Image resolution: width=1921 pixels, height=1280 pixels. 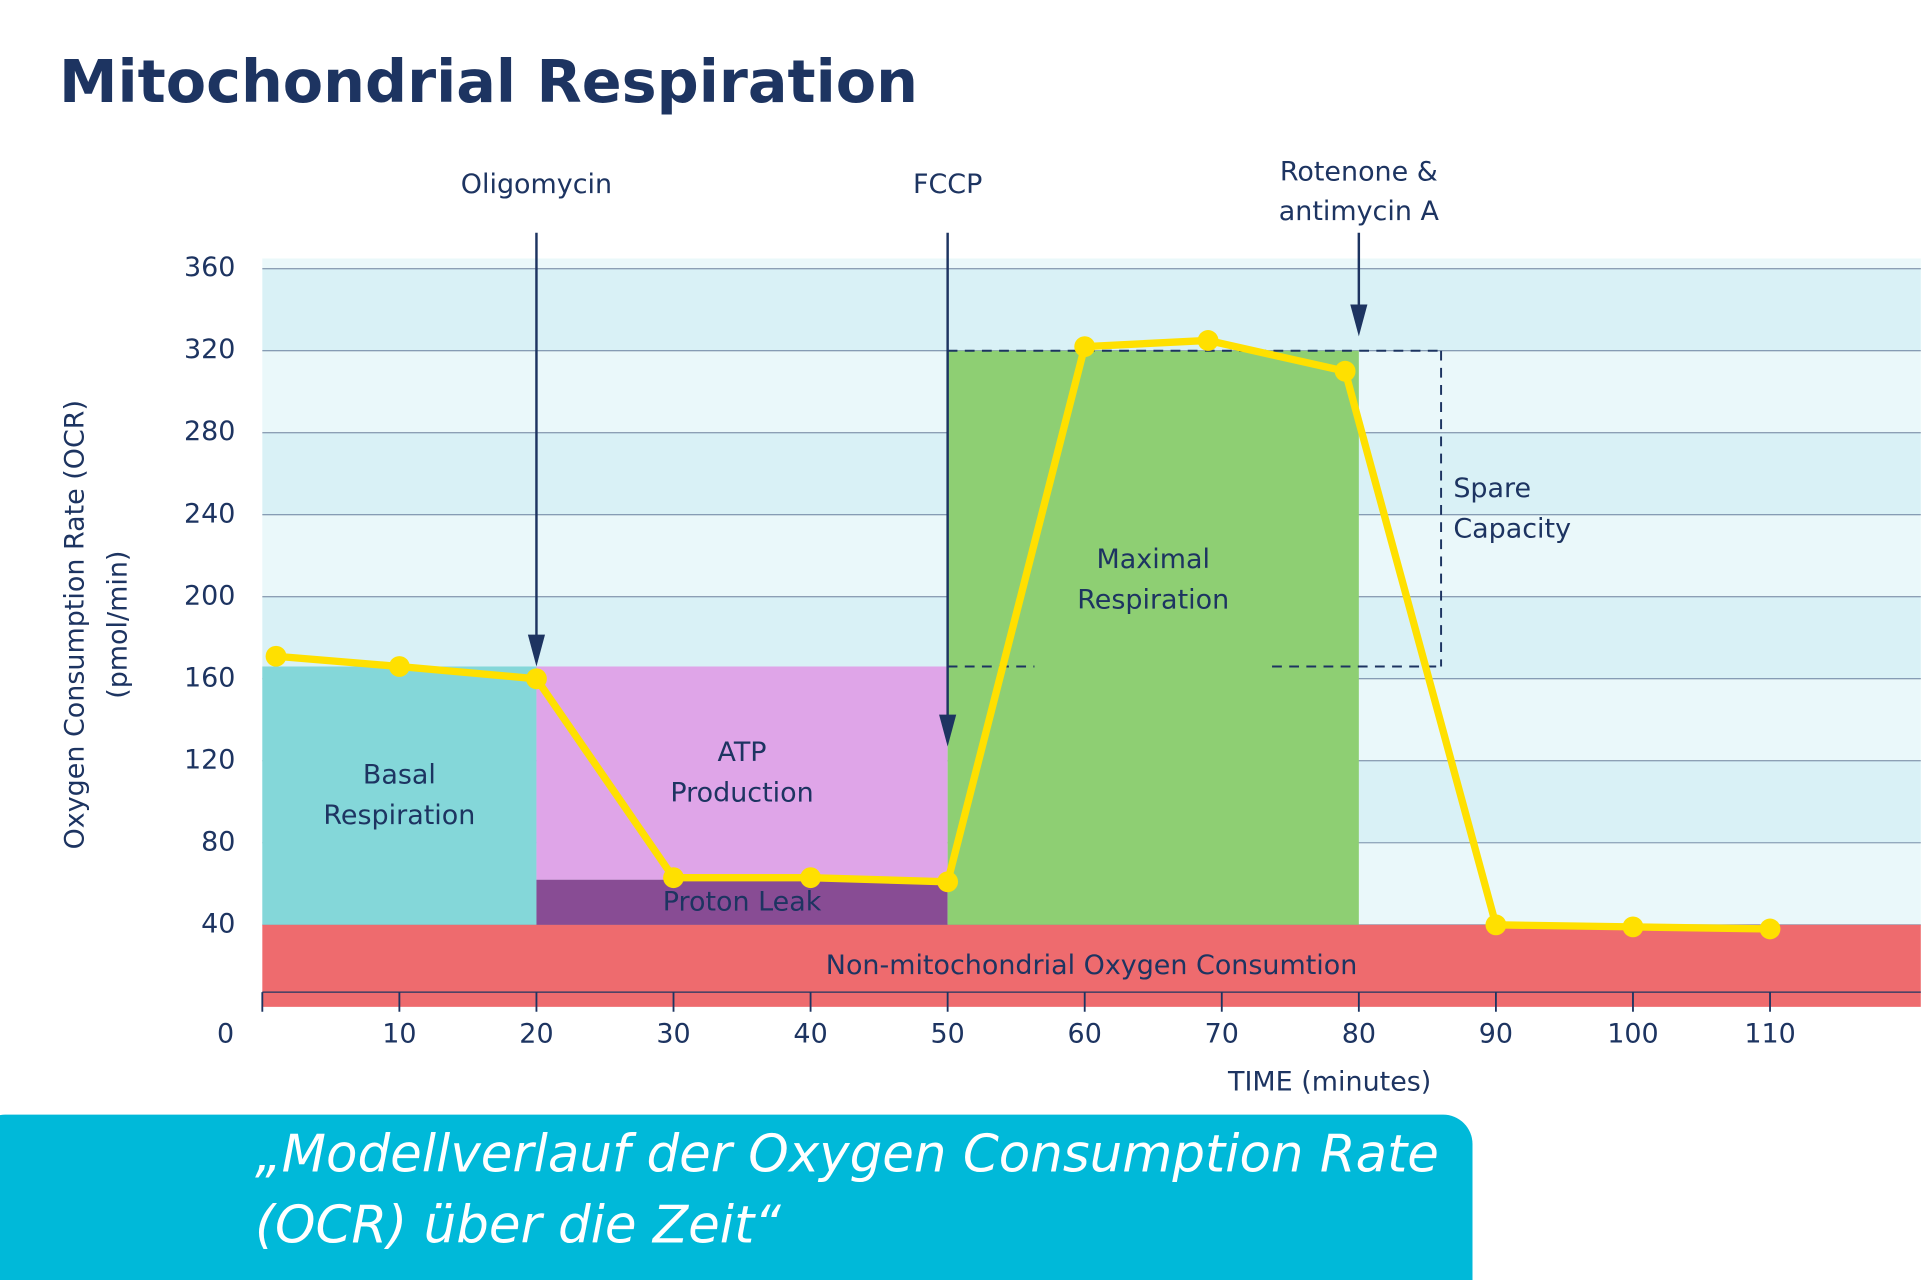 I want to click on injection-label: FCCP, so click(x=947, y=183).